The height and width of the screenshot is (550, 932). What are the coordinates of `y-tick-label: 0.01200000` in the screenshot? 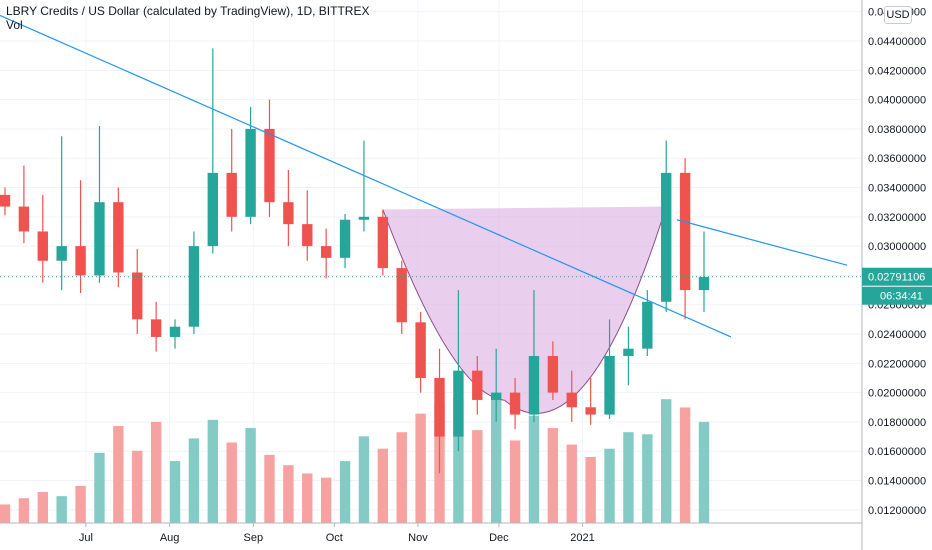 It's located at (897, 511).